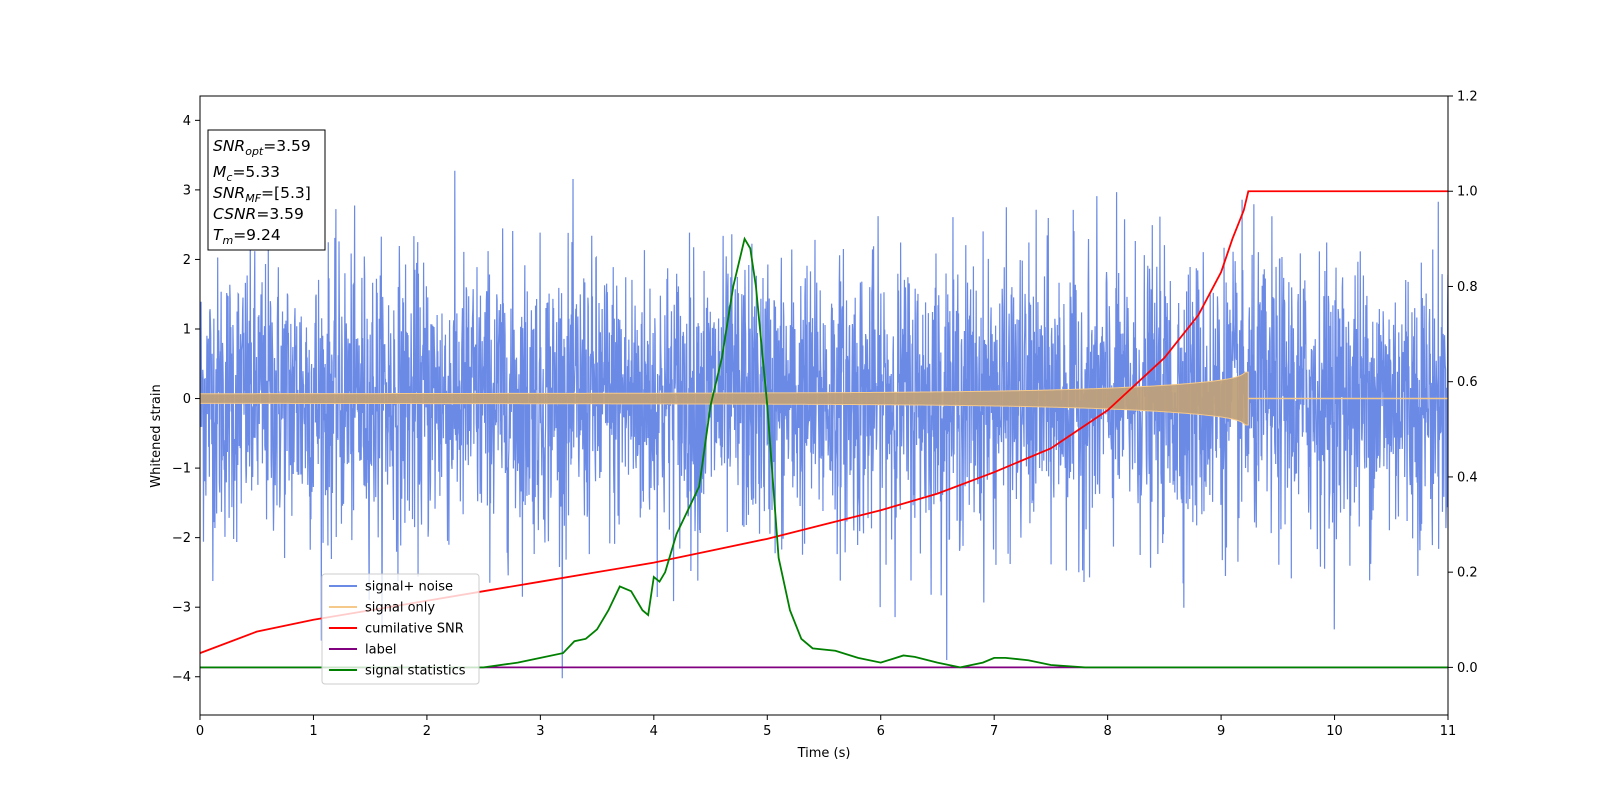 The width and height of the screenshot is (1600, 800). What do you see at coordinates (400, 608) in the screenshot?
I see `legend-label: signal only` at bounding box center [400, 608].